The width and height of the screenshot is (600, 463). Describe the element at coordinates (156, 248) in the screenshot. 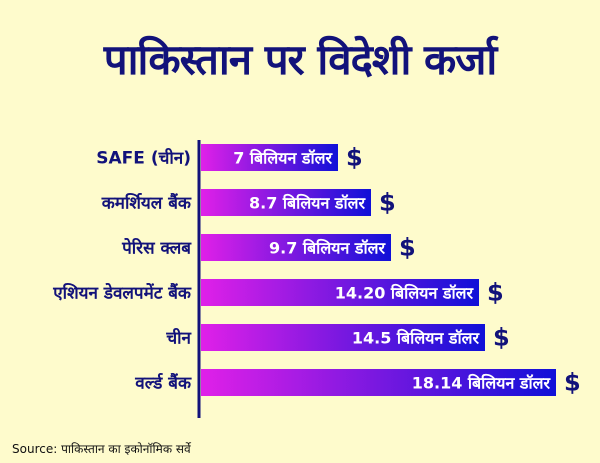

I see `category-label: पेरिस क्लब` at that location.